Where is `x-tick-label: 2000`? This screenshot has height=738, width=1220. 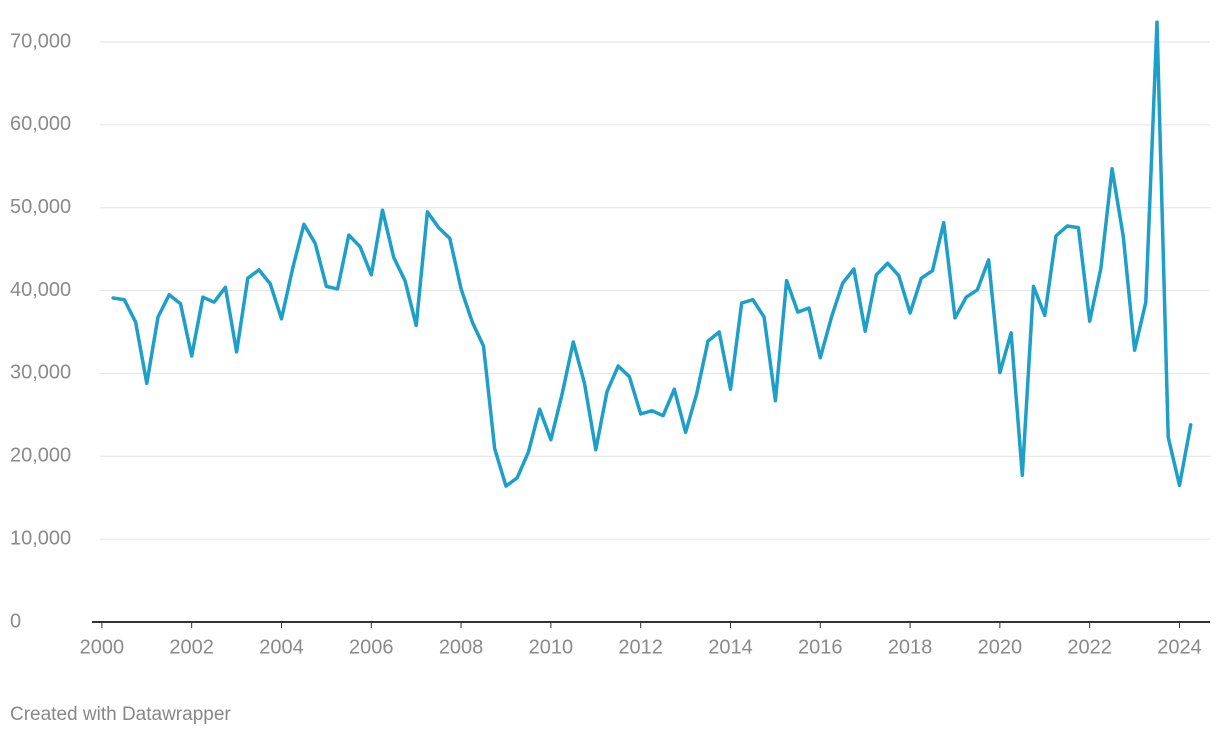 x-tick-label: 2000 is located at coordinates (102, 647).